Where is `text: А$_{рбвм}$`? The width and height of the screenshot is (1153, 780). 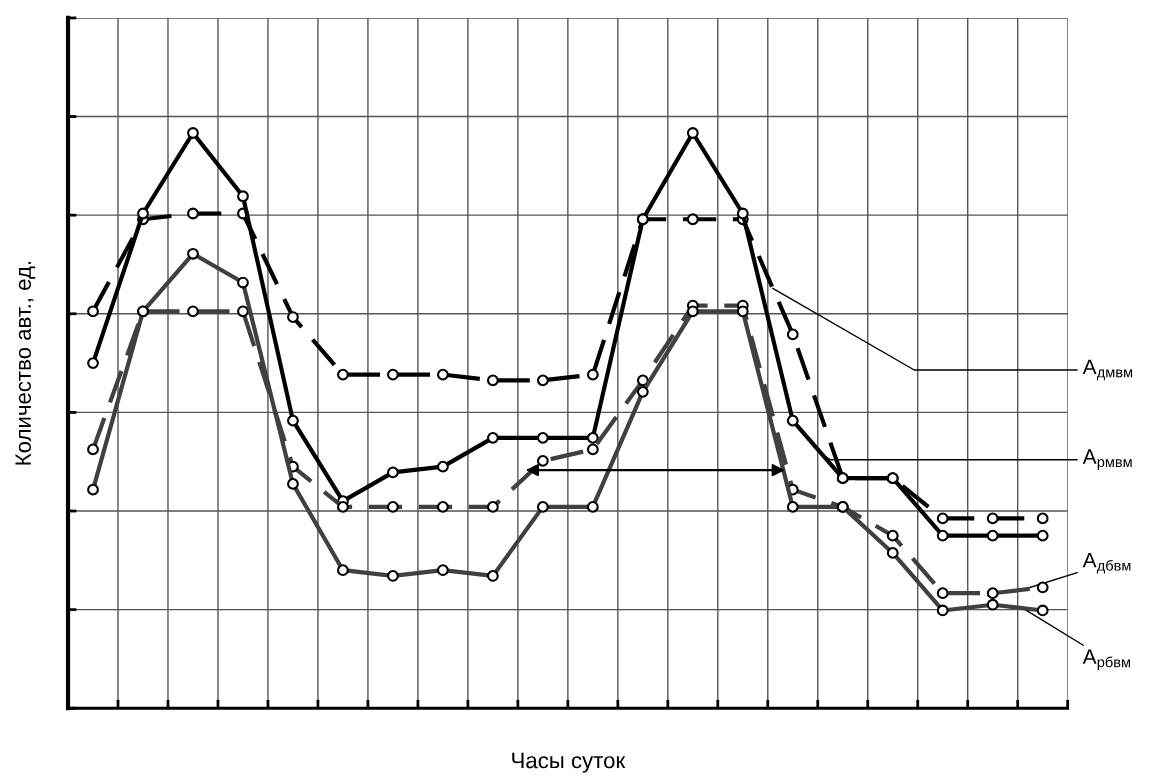
text: А$_{рбвм}$ is located at coordinates (1106, 660).